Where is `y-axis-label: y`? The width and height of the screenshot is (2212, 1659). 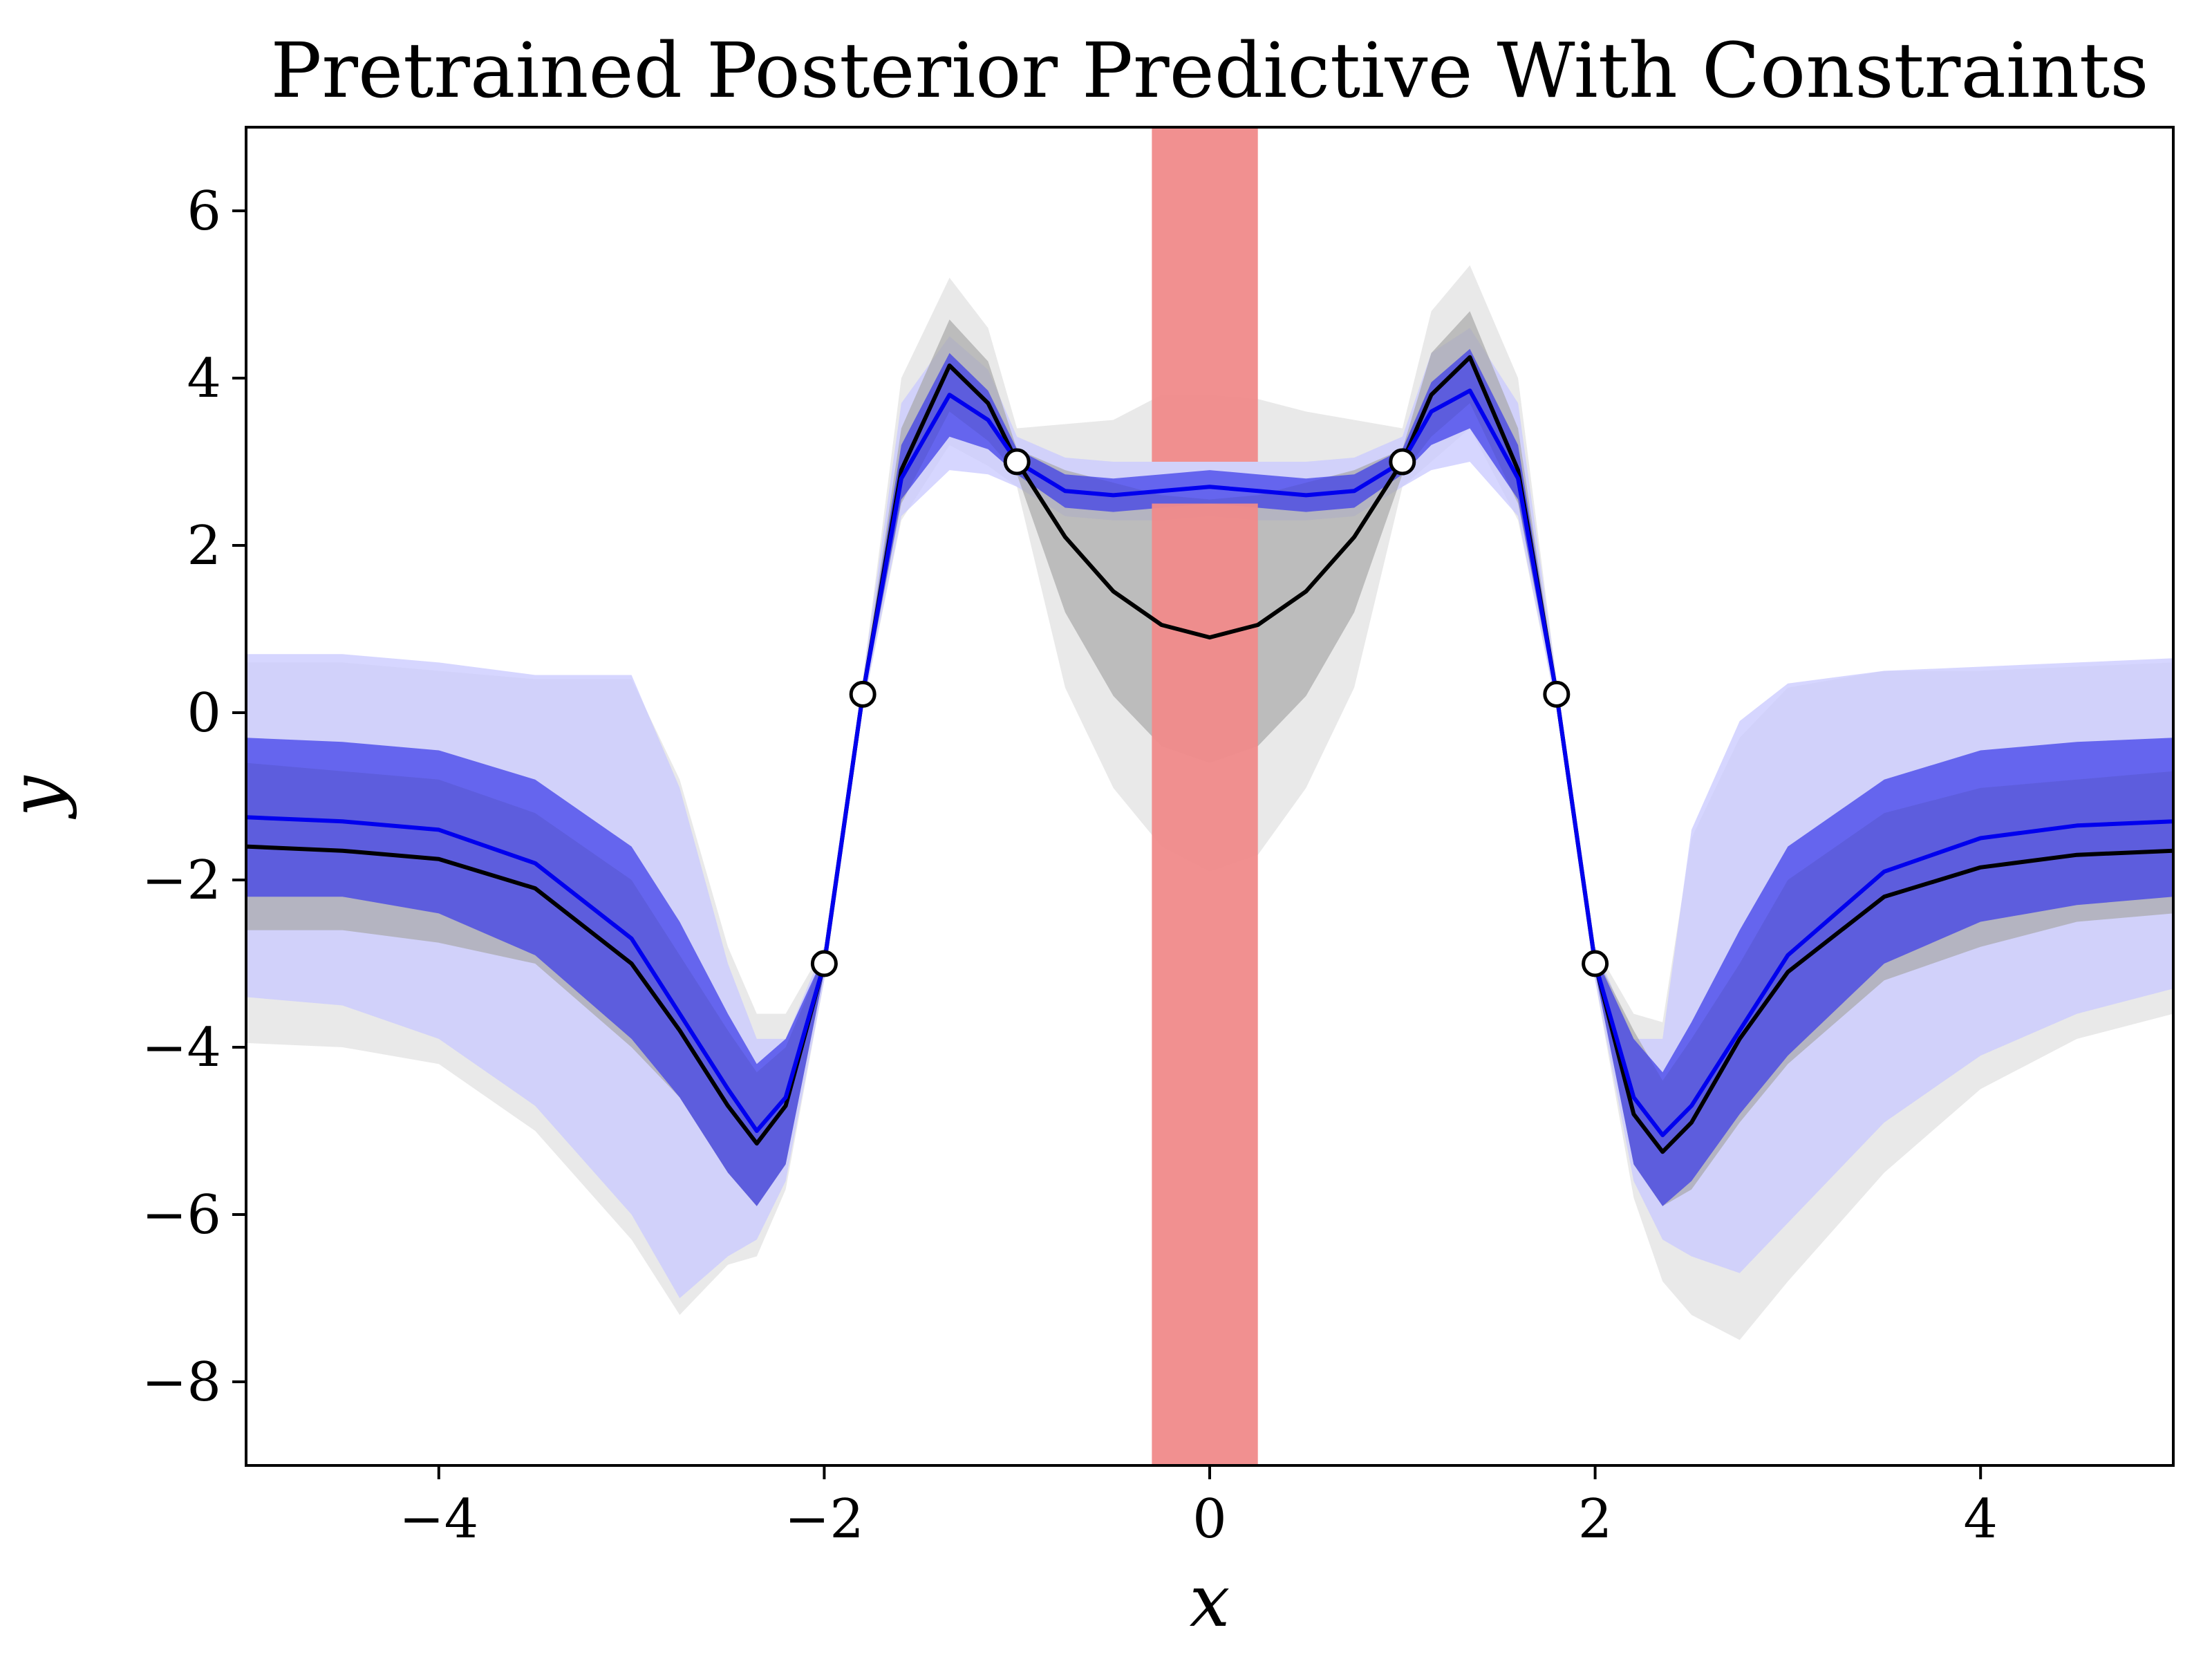
y-axis-label: y is located at coordinates (39, 797).